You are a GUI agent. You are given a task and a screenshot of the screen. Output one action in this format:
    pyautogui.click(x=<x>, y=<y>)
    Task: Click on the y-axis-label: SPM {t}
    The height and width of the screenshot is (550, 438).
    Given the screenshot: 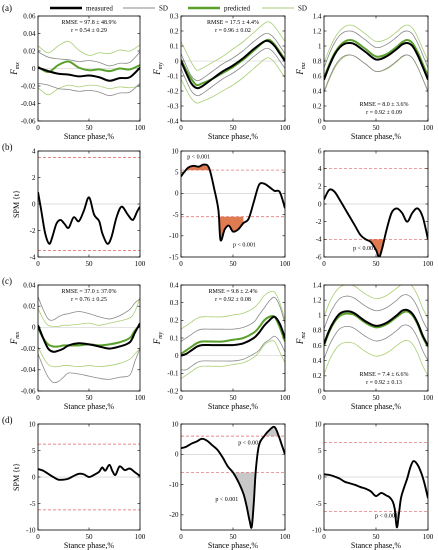 What is the action you would take?
    pyautogui.click(x=16, y=477)
    